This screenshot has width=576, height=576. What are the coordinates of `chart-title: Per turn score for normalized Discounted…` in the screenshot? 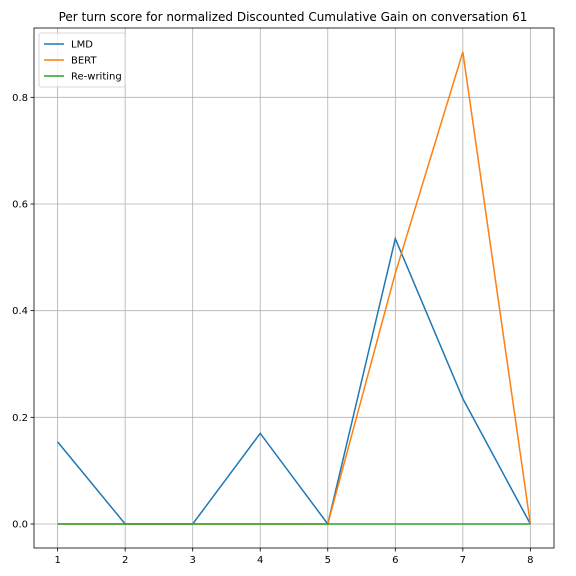 It's located at (293, 17).